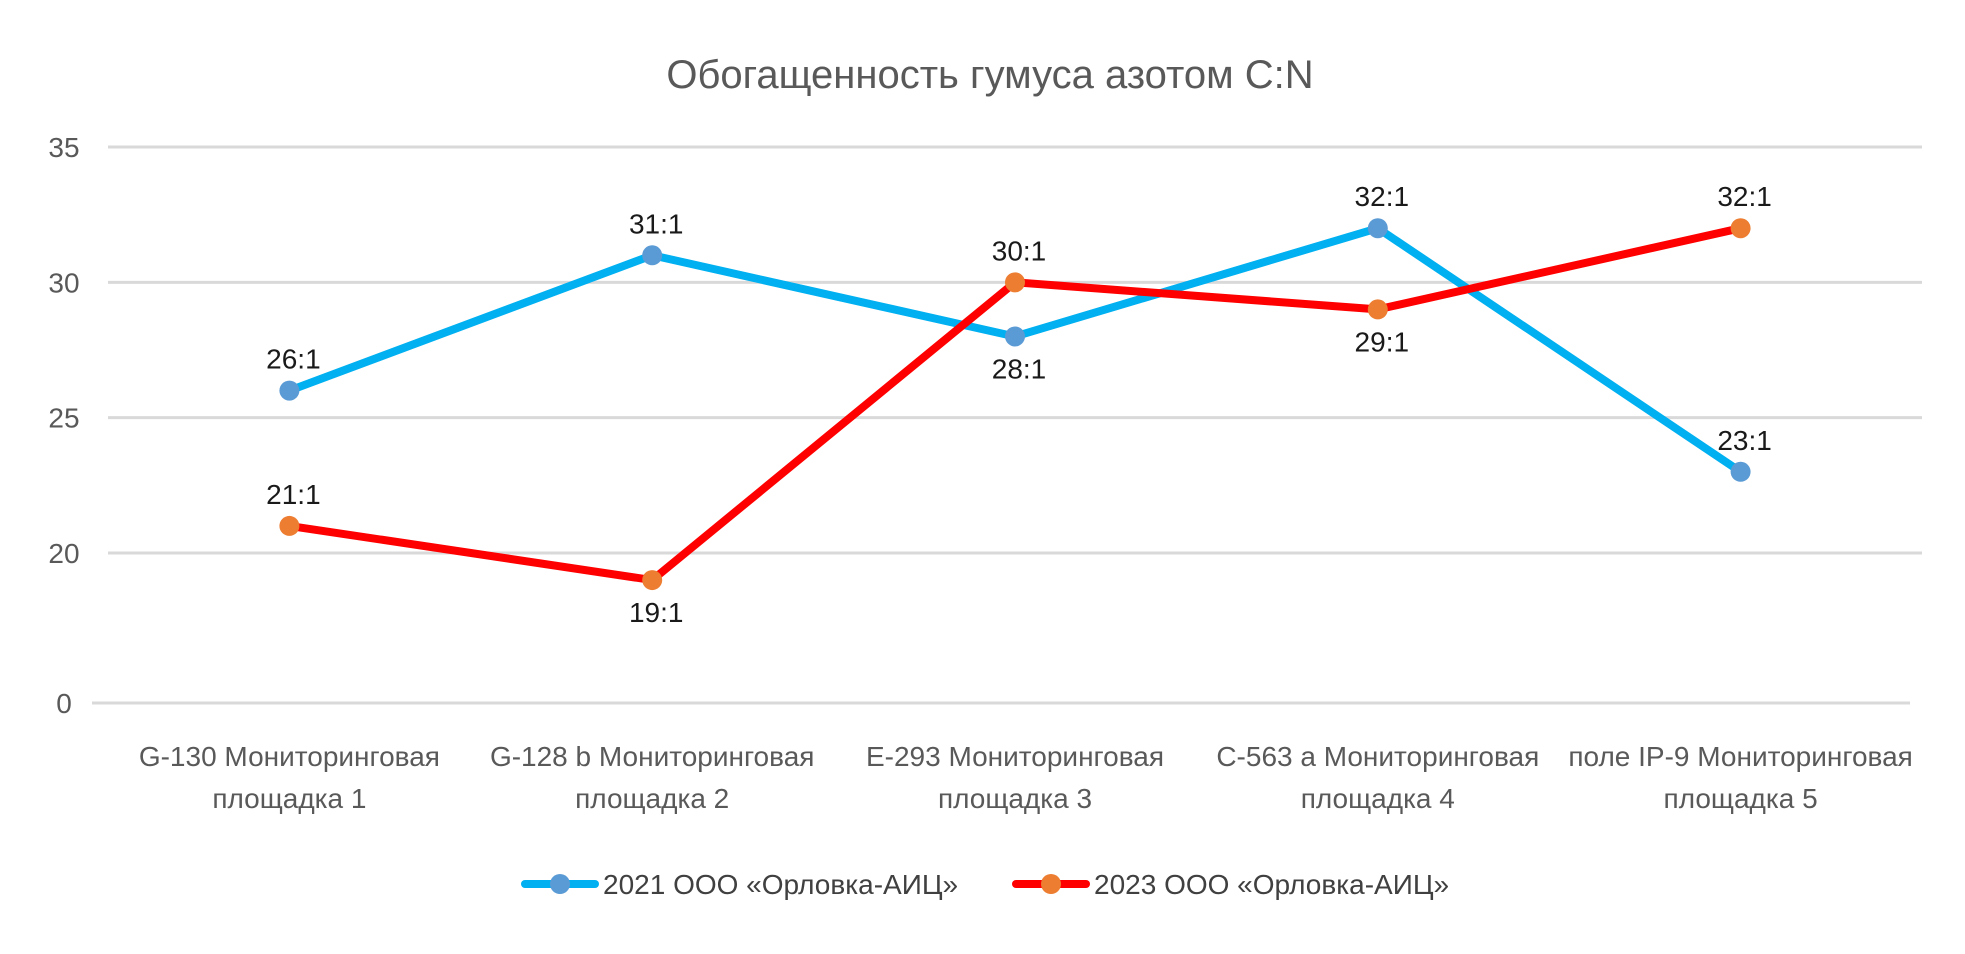 The height and width of the screenshot is (954, 1965). I want to click on y-tick-label: 35, so click(63, 147).